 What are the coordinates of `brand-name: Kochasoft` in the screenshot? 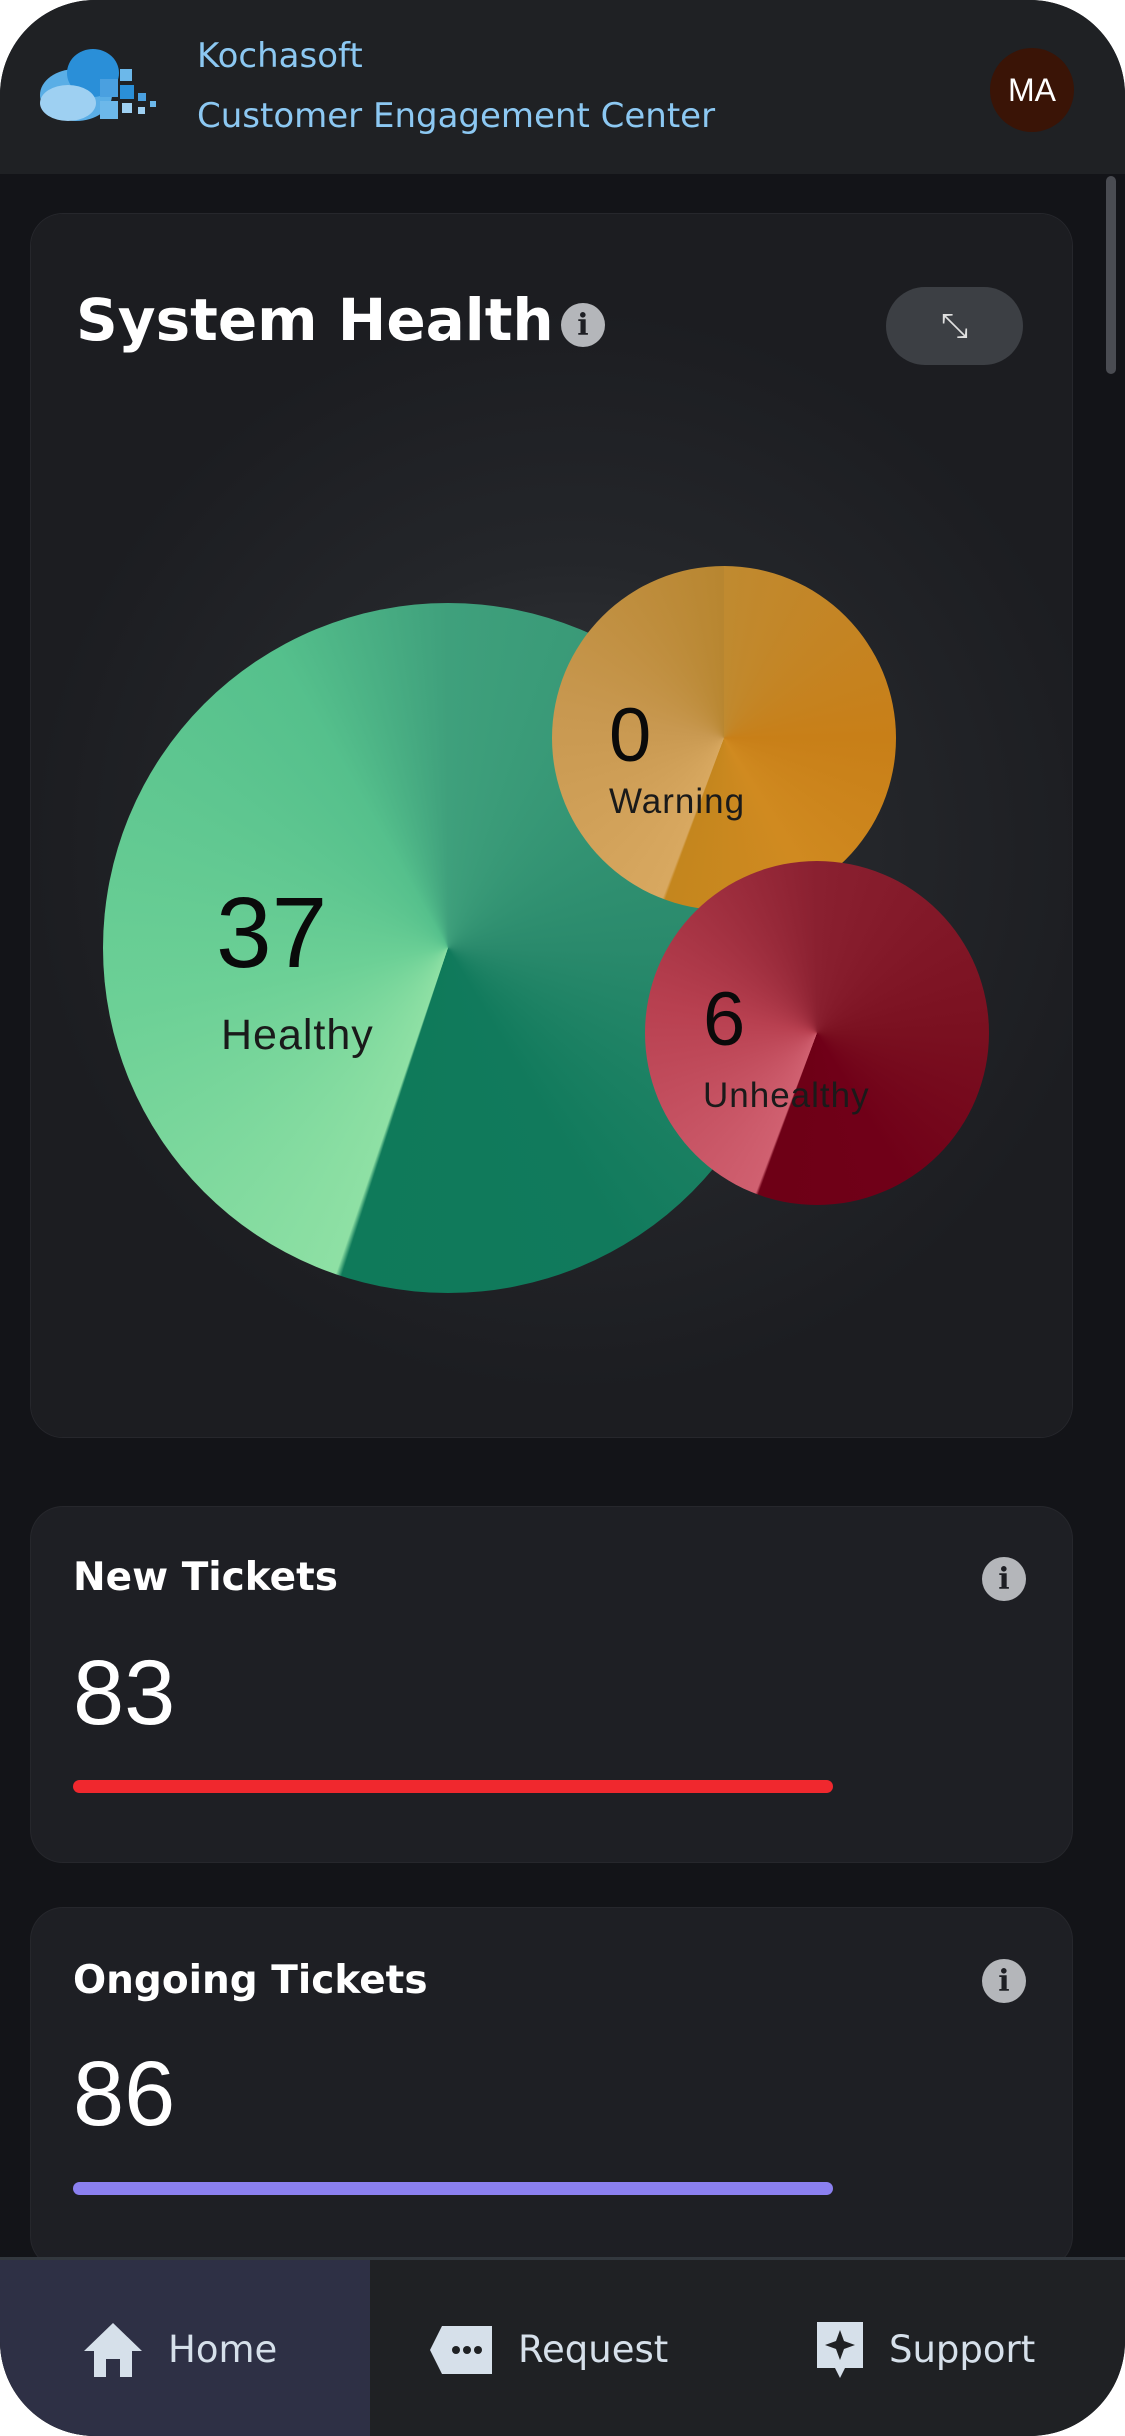 It's located at (280, 56).